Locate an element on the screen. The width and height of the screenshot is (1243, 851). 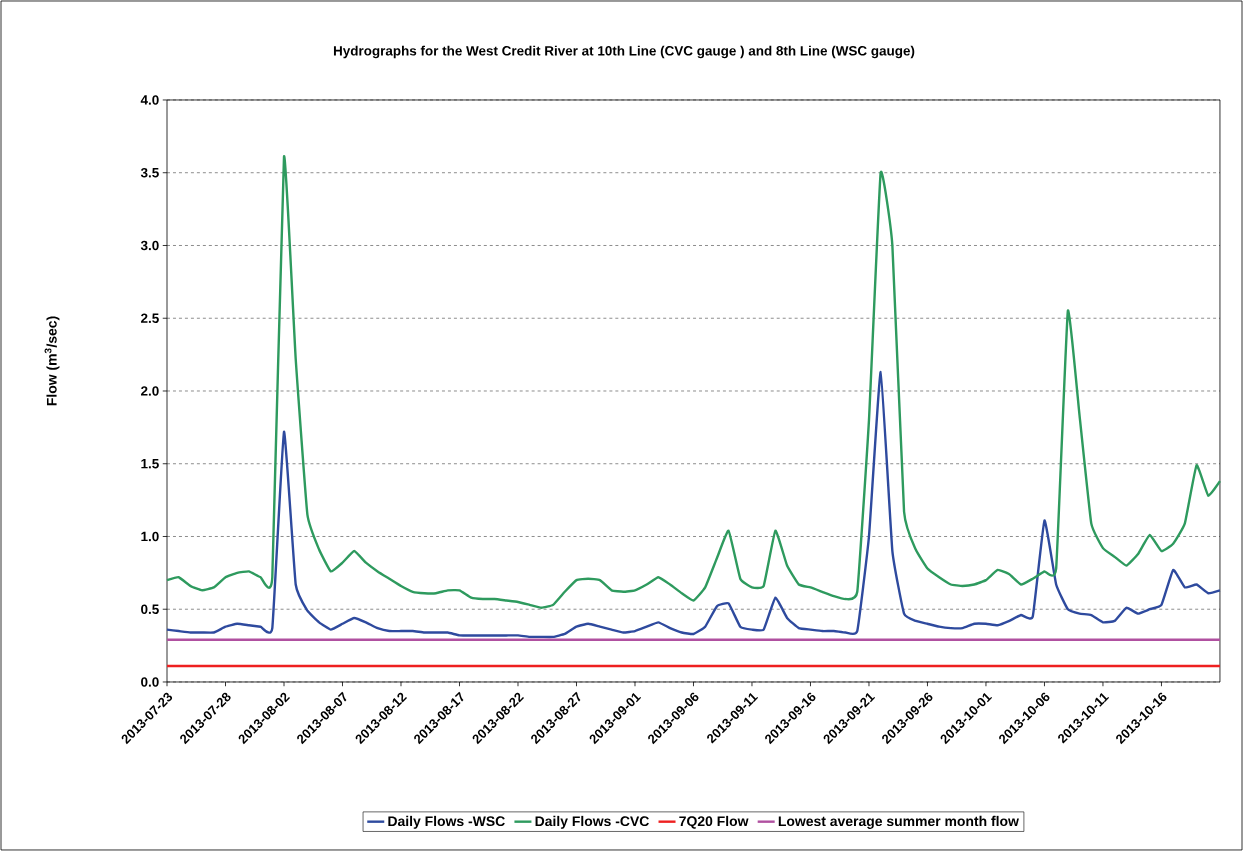
y-tick-label: 0.5 is located at coordinates (150, 609).